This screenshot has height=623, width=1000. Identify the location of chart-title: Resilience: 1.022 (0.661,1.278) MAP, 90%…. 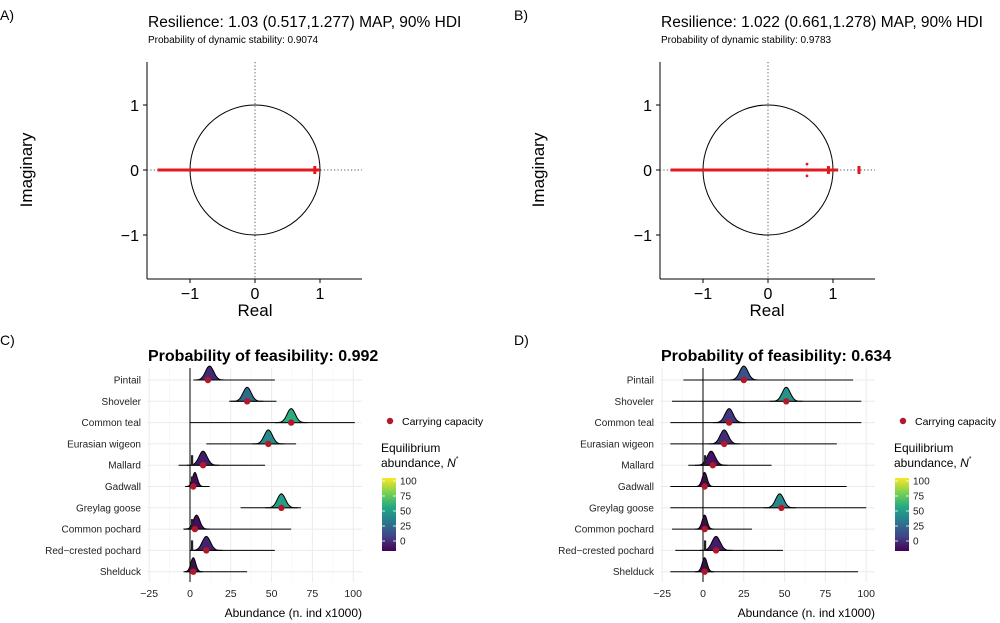
(822, 22).